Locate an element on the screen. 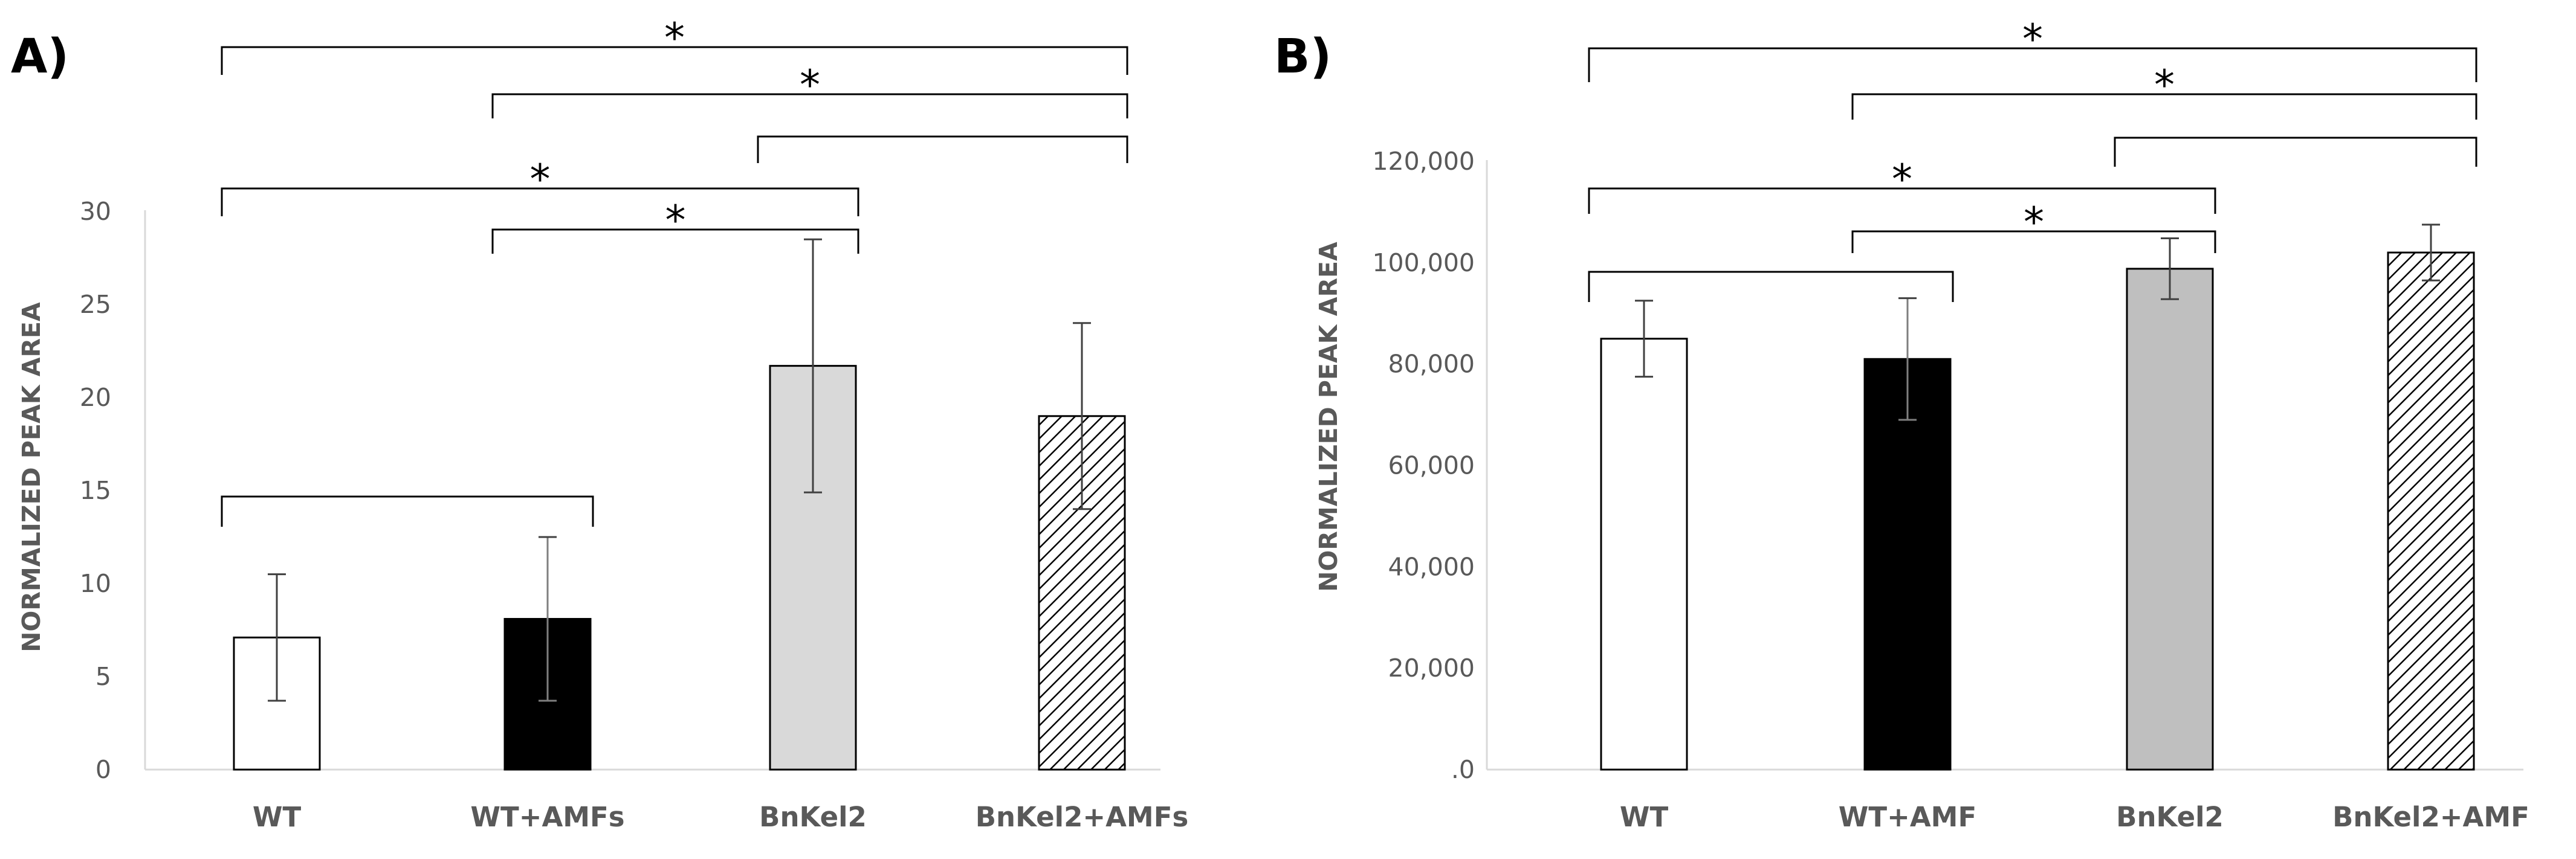  y-tick-label: 60,000 is located at coordinates (1431, 465).